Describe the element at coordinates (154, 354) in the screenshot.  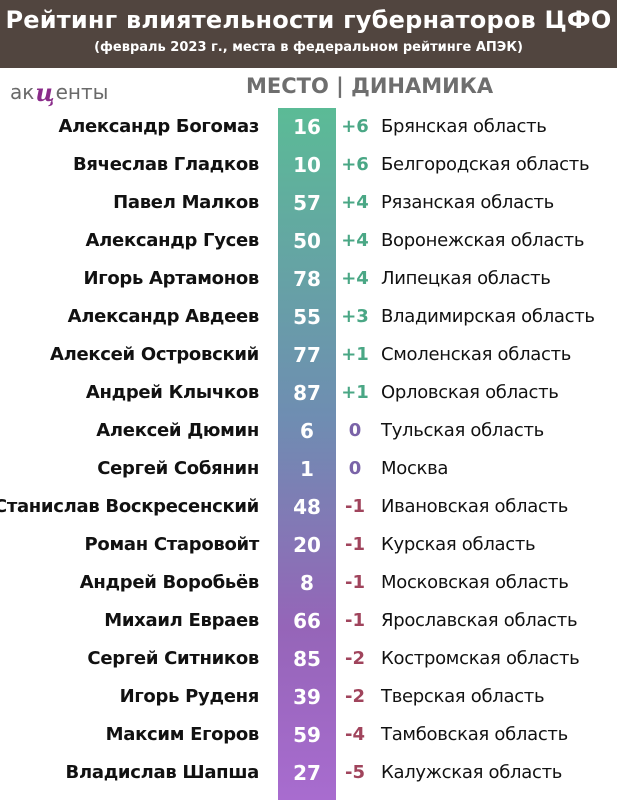
I see `governor-name: Алексей Островский` at that location.